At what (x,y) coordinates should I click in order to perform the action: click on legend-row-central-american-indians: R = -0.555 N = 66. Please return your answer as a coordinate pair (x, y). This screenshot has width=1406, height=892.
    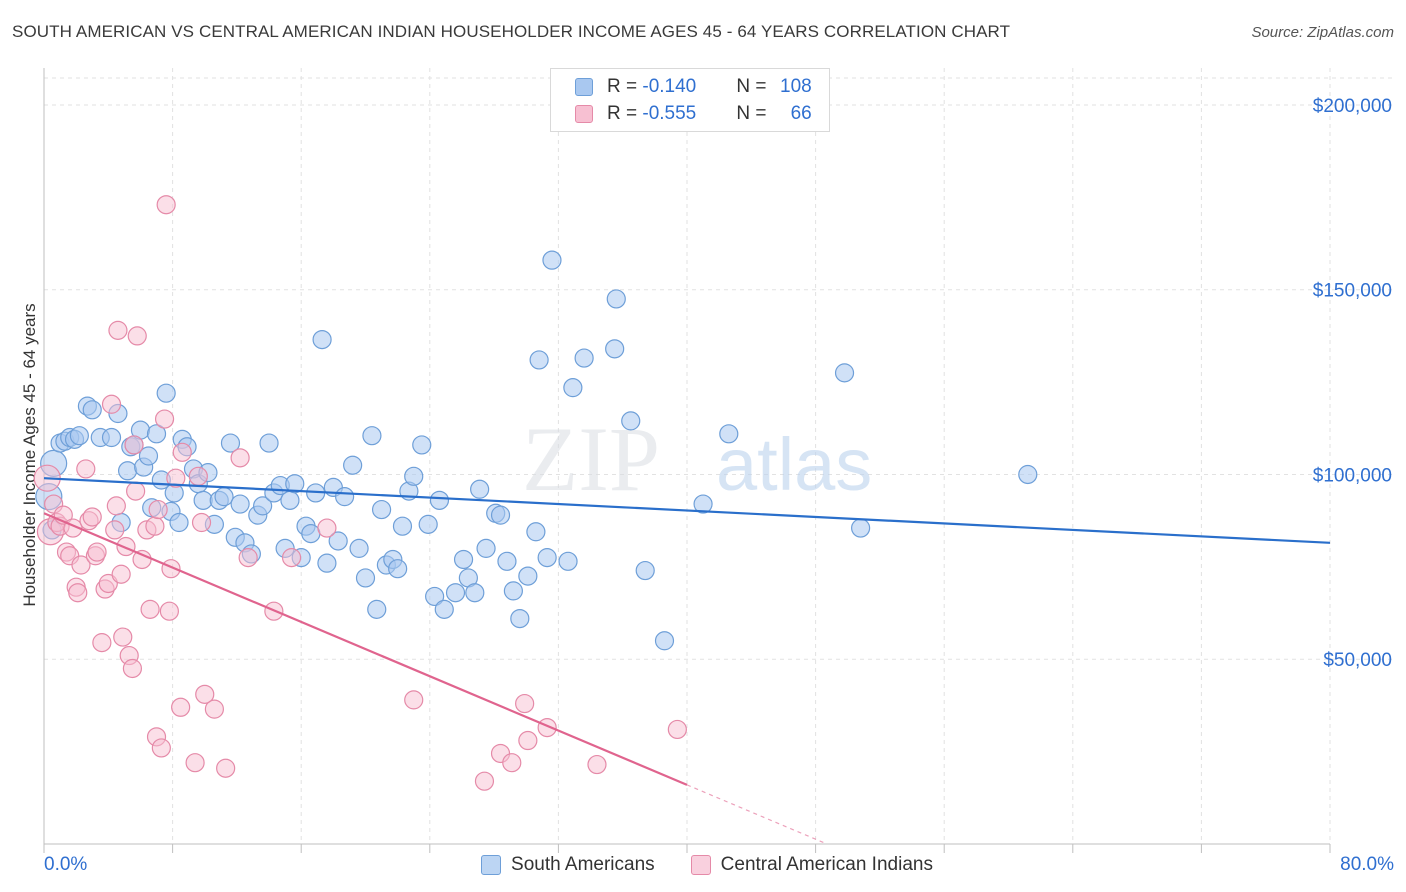
    Looking at the image, I should click on (693, 114).